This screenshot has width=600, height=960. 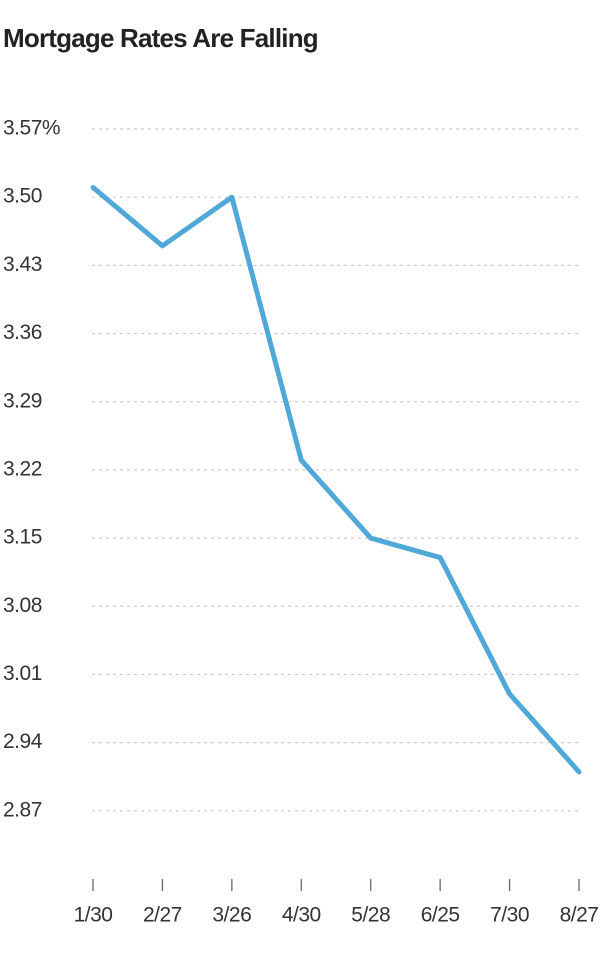 What do you see at coordinates (440, 915) in the screenshot?
I see `x-tick-label: 6/25` at bounding box center [440, 915].